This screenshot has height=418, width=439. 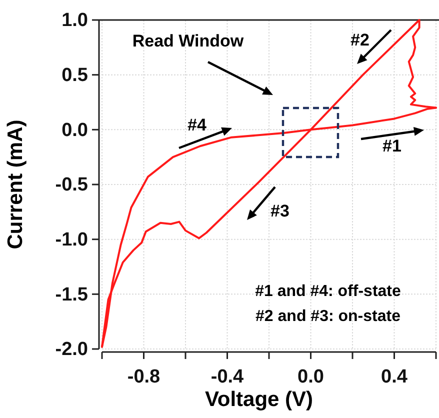 I want to click on y-tick-label: 0.0, so click(x=75, y=130).